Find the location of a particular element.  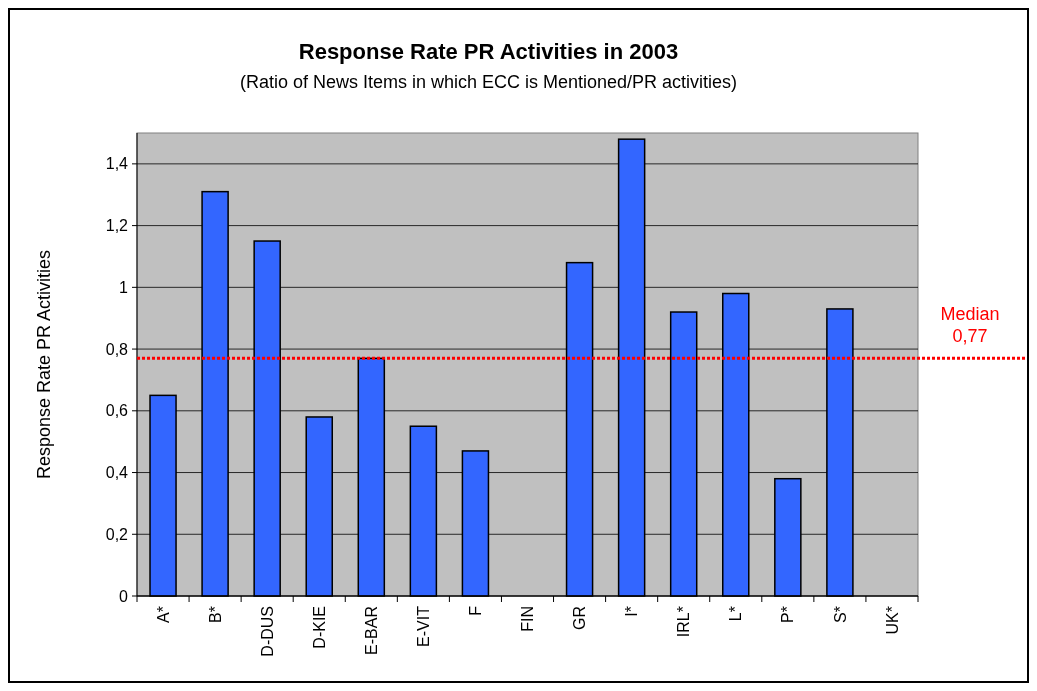

y-tick-label: 0,2 is located at coordinates (117, 534).